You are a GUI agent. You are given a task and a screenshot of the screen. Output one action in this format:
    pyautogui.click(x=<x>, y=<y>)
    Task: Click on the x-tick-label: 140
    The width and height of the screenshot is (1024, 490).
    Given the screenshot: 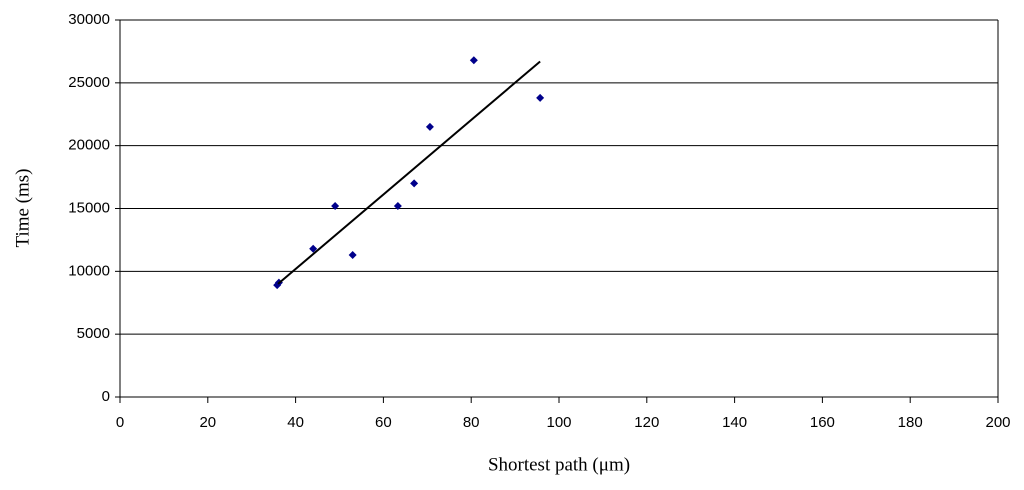 What is the action you would take?
    pyautogui.click(x=734, y=422)
    